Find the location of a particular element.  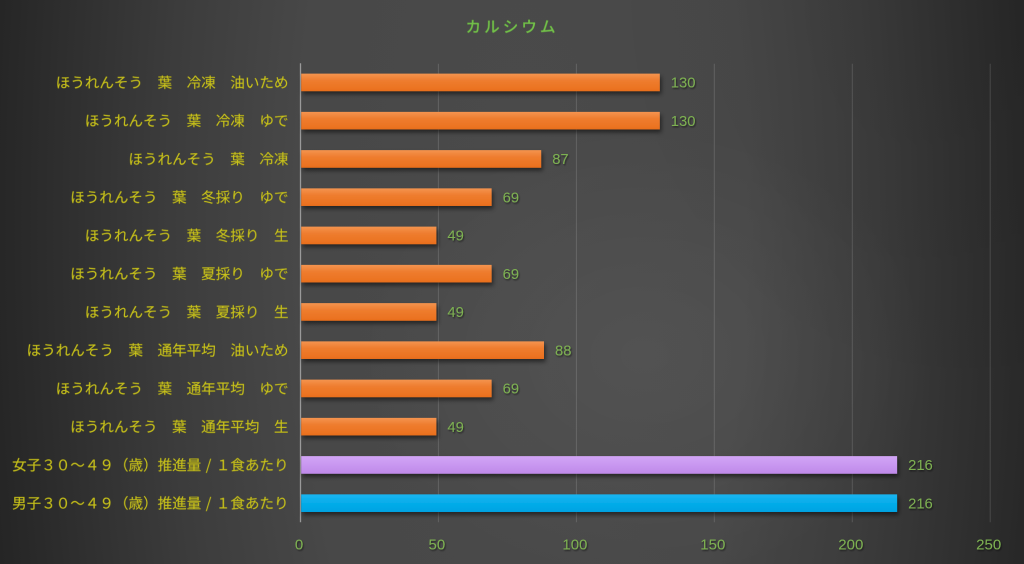

svg-text: 200 is located at coordinates (850, 545).